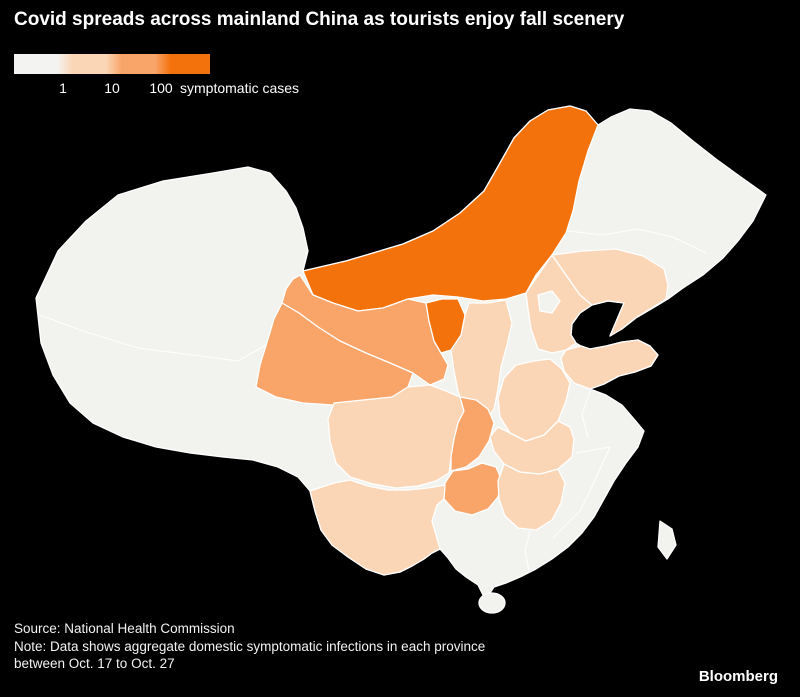 This screenshot has width=800, height=697. What do you see at coordinates (481, 360) in the screenshot?
I see `province-shaanxi` at bounding box center [481, 360].